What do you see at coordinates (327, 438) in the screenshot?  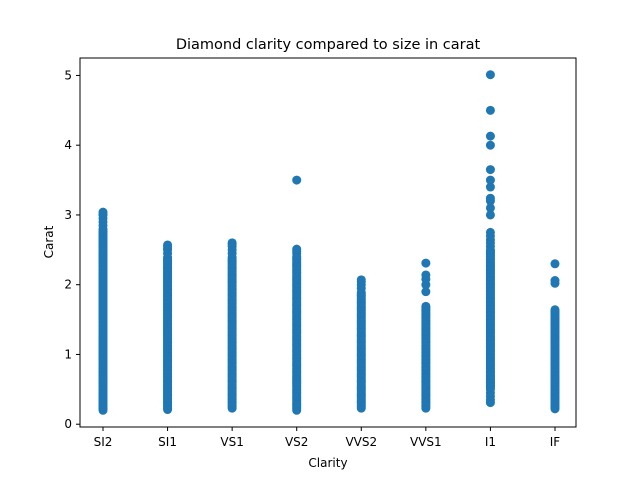 I see `x-axis: SI2 SI1 VS1 VS2 VVS2 VVS1 I1 IF` at bounding box center [327, 438].